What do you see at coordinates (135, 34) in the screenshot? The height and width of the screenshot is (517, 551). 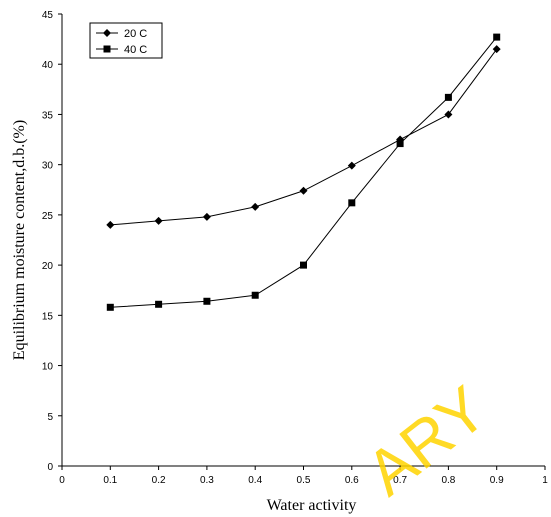 I see `legend-label: 20 C` at bounding box center [135, 34].